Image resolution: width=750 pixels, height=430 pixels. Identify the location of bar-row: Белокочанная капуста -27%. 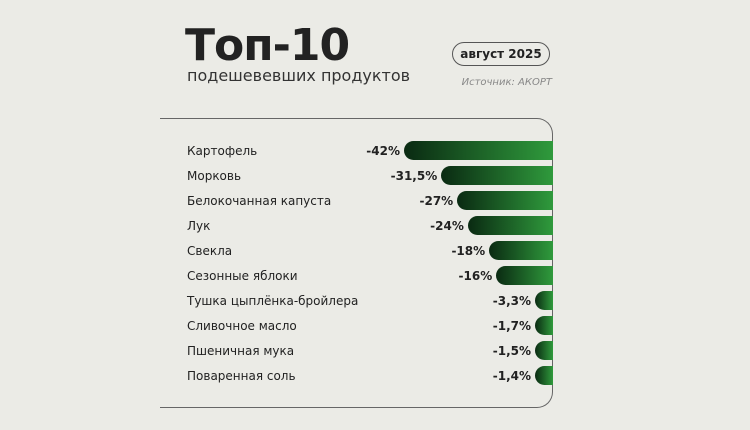
(375, 200).